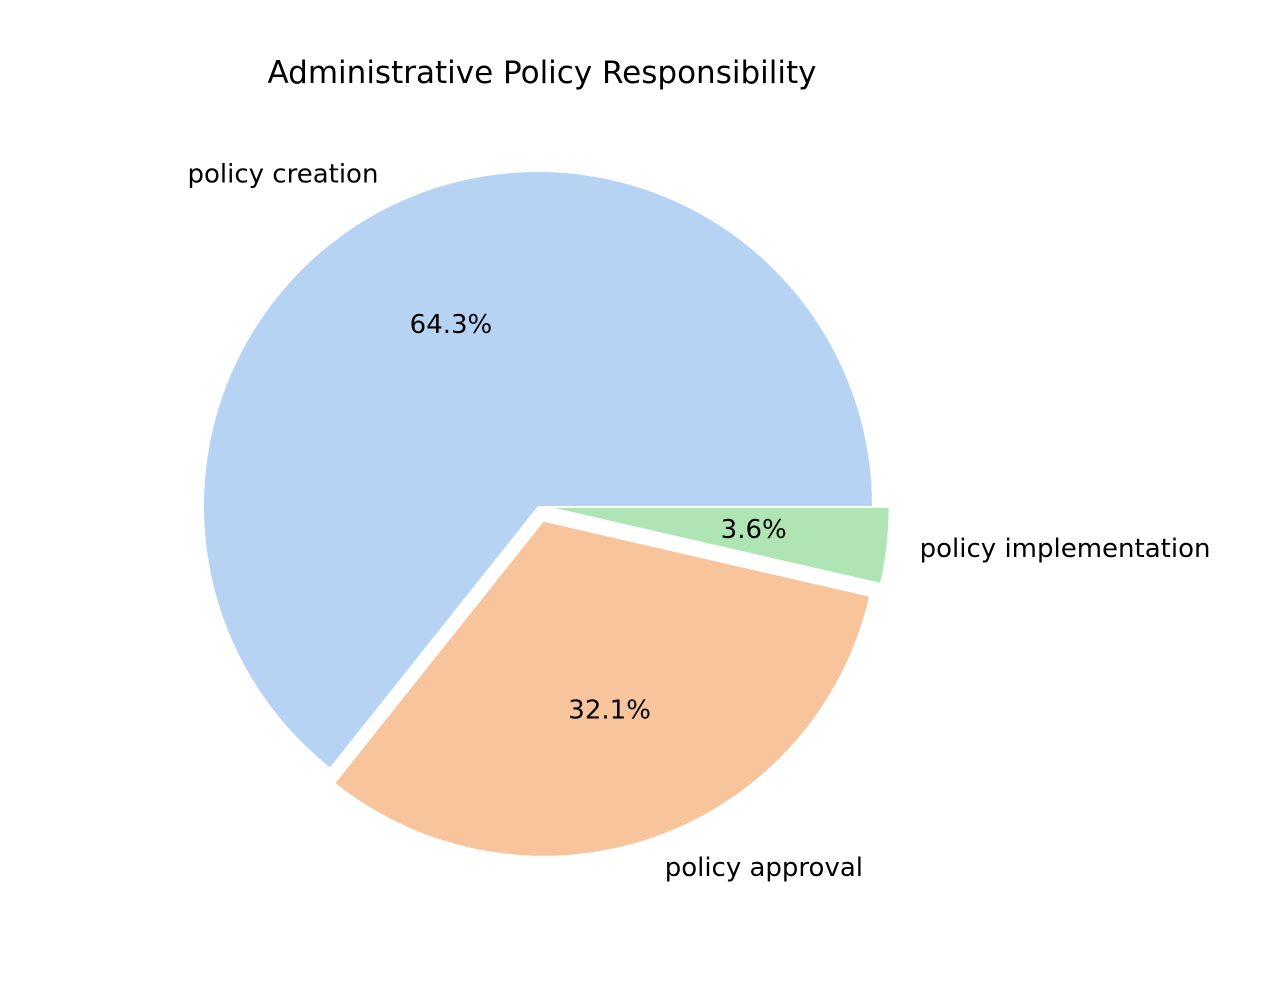  Describe the element at coordinates (282, 175) in the screenshot. I see `slice-label-policy-creation: policy creation` at that location.